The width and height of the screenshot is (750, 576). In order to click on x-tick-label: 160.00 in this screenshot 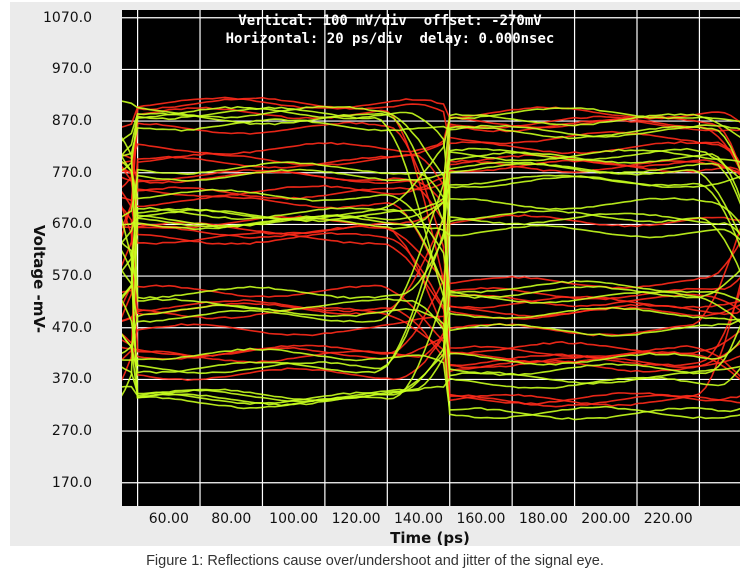, I will do `click(481, 519)`.